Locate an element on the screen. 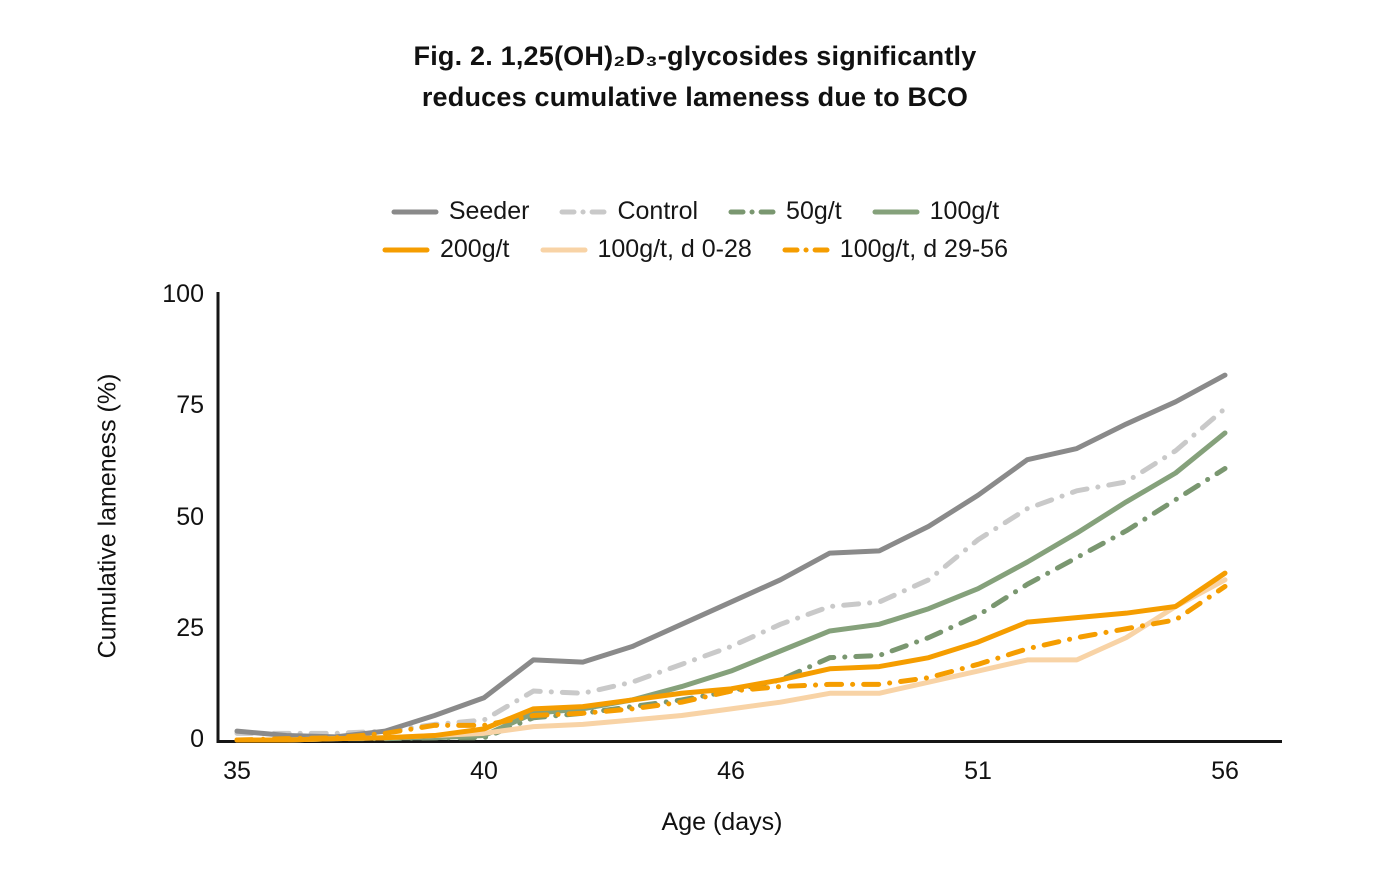  series-line-200g-t is located at coordinates (731, 656).